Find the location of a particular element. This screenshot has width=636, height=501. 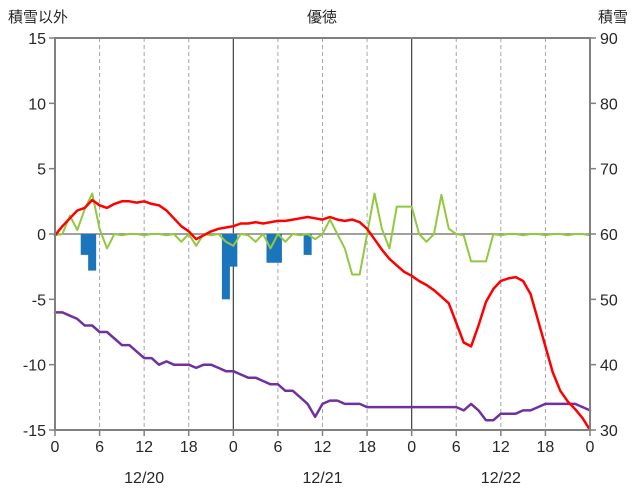

left-axis-tick-label: 0 is located at coordinates (41, 235).